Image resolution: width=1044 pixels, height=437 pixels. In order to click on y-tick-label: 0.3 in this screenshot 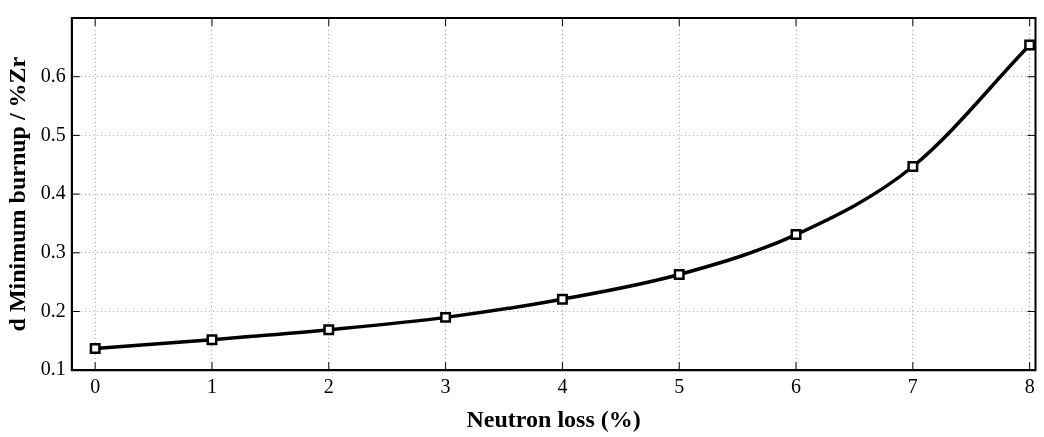, I will do `click(53, 251)`.